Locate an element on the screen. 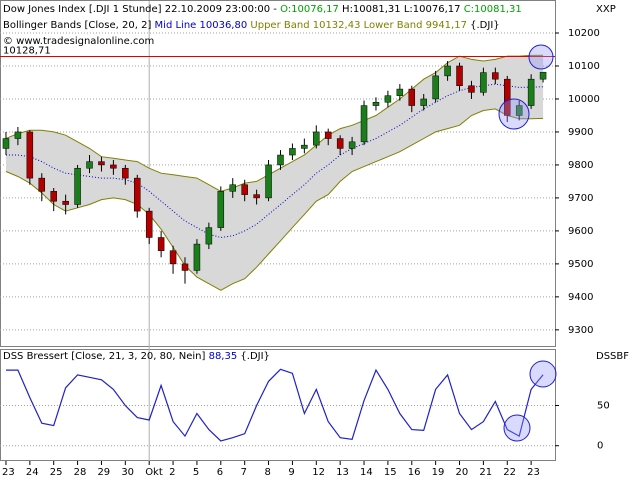 This screenshot has height=480, width=640. x-tick-label: 14 is located at coordinates (366, 472).